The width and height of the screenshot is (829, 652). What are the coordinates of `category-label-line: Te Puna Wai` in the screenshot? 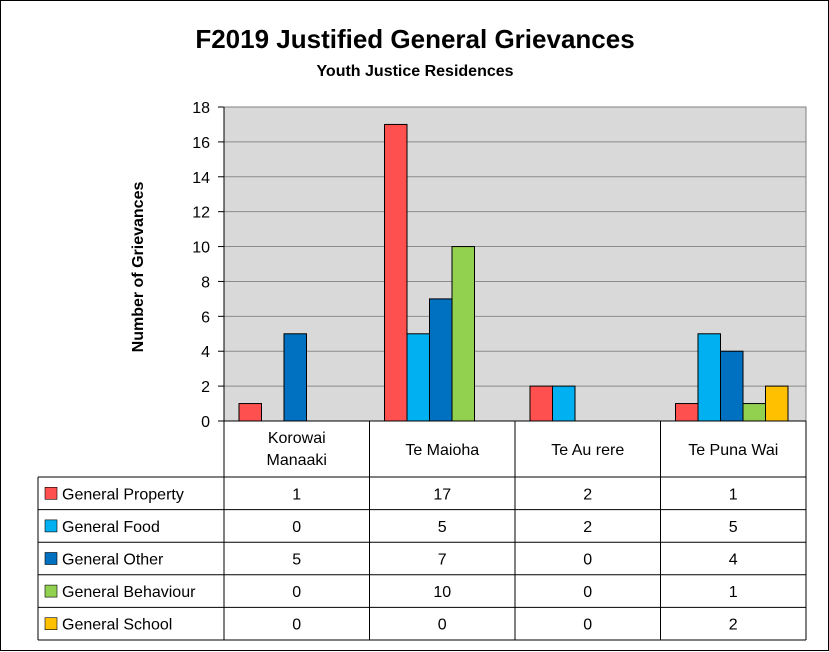 It's located at (733, 450).